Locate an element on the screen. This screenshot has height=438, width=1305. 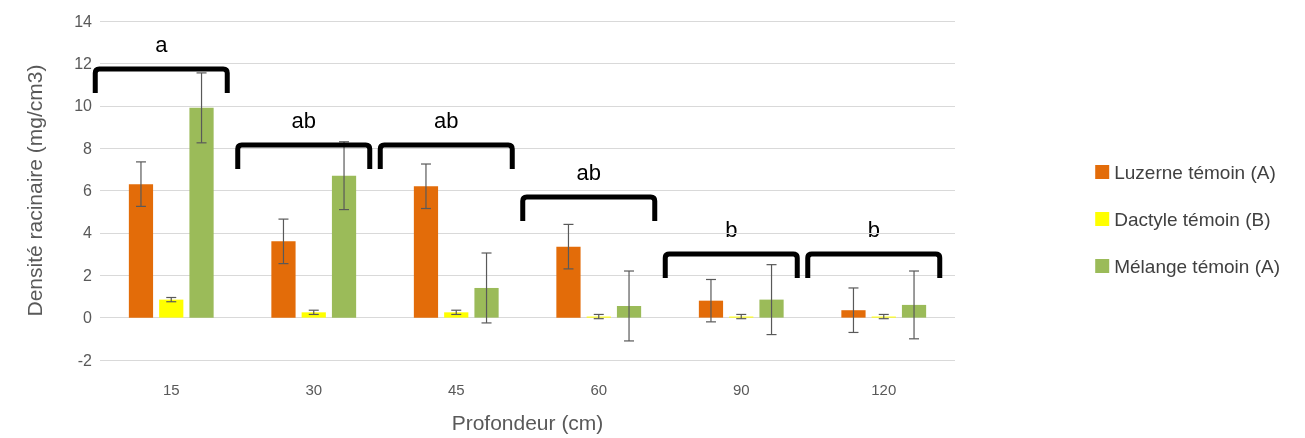
x-tick-label: 90 is located at coordinates (741, 389).